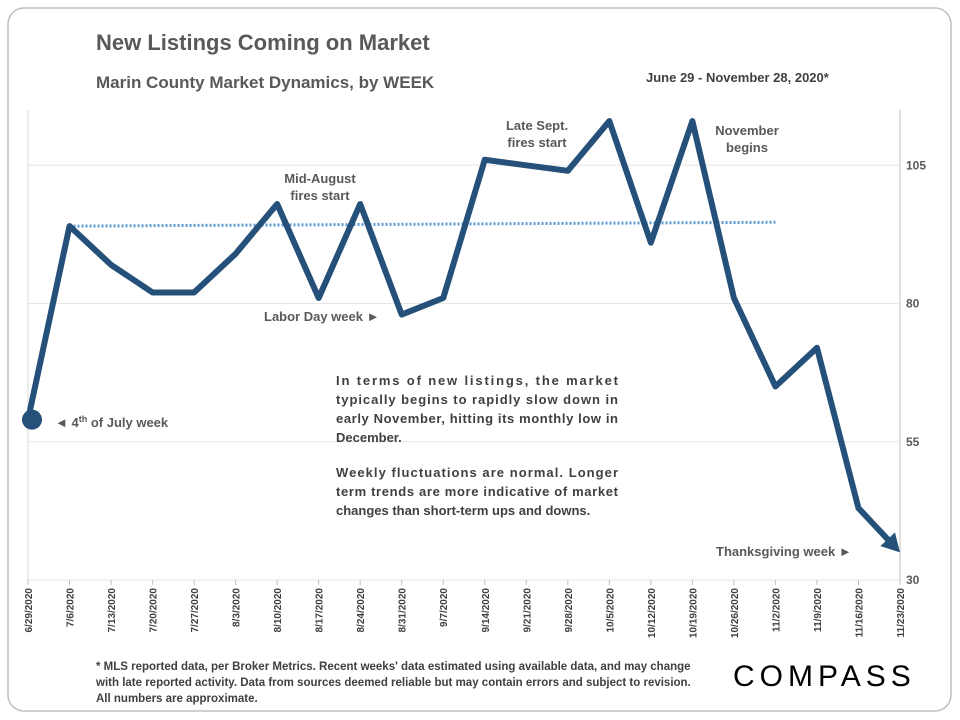 The image size is (960, 720). I want to click on y-tick-label: 105, so click(916, 165).